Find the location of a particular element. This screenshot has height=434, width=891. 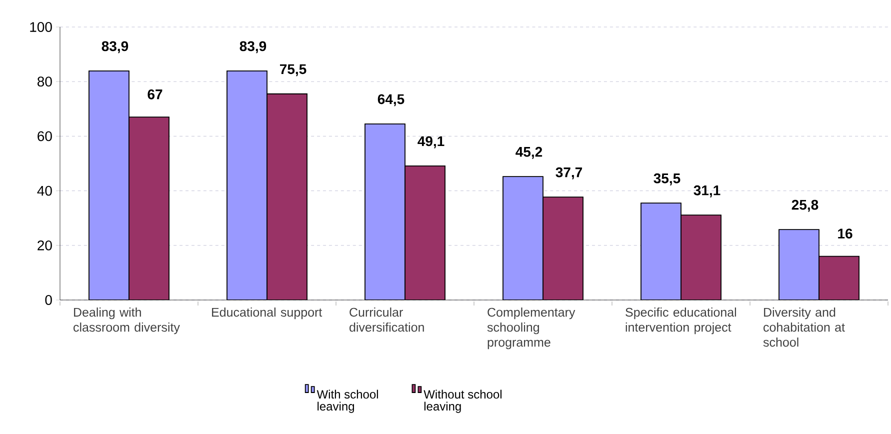

y-tick-label: 20 is located at coordinates (45, 245).